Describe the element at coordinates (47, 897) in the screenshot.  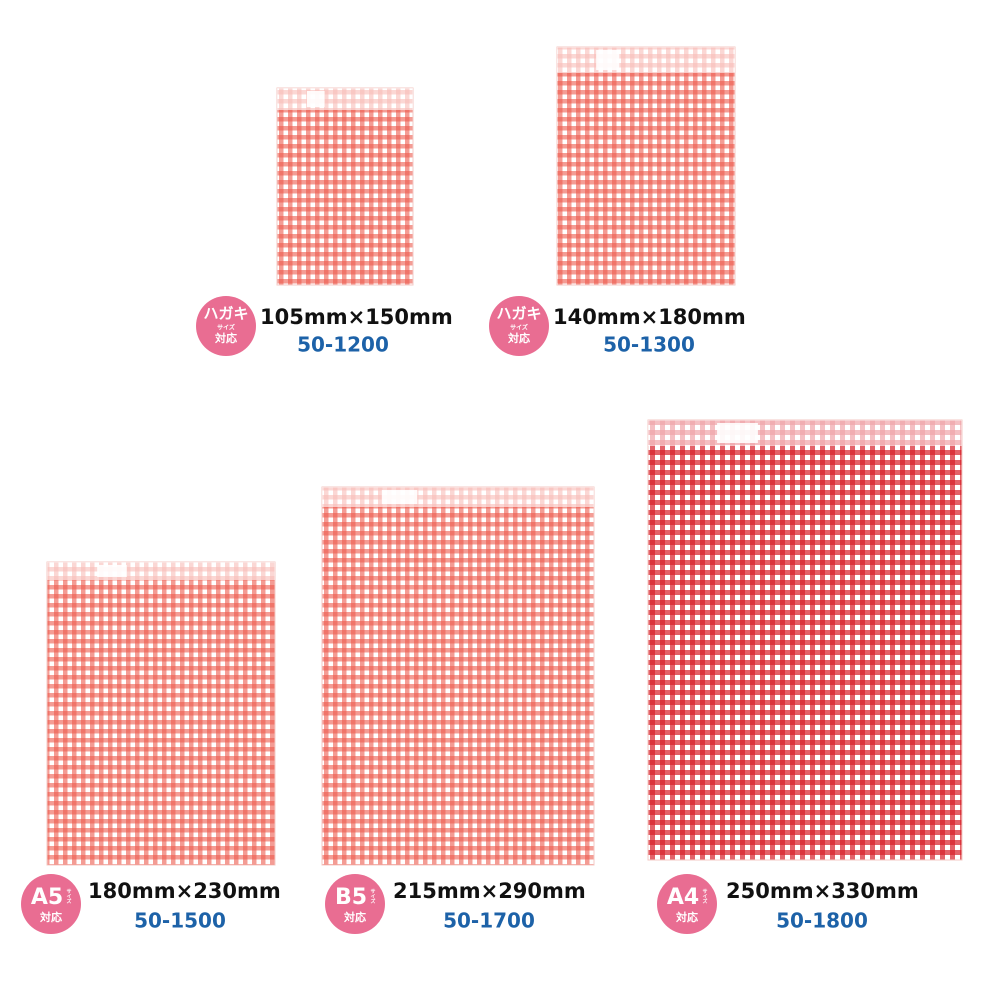
I see `badge-main: A5` at that location.